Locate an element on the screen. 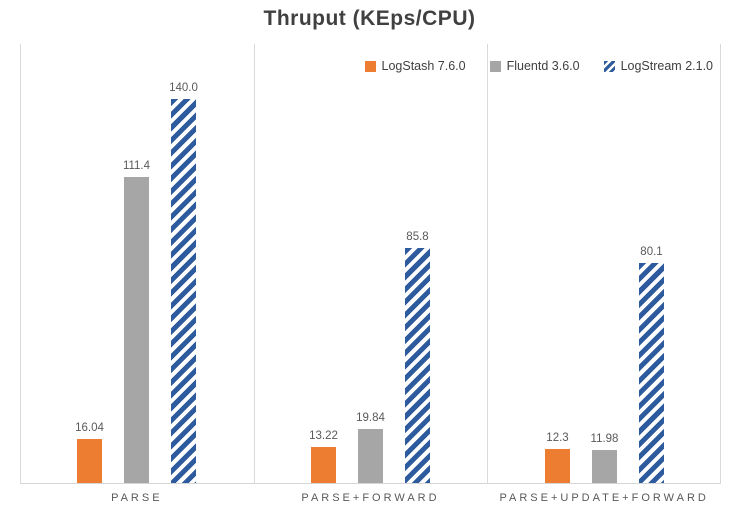 This screenshot has width=739, height=521. bar-logstash-7-6-0-parse-update-forward is located at coordinates (557, 466).